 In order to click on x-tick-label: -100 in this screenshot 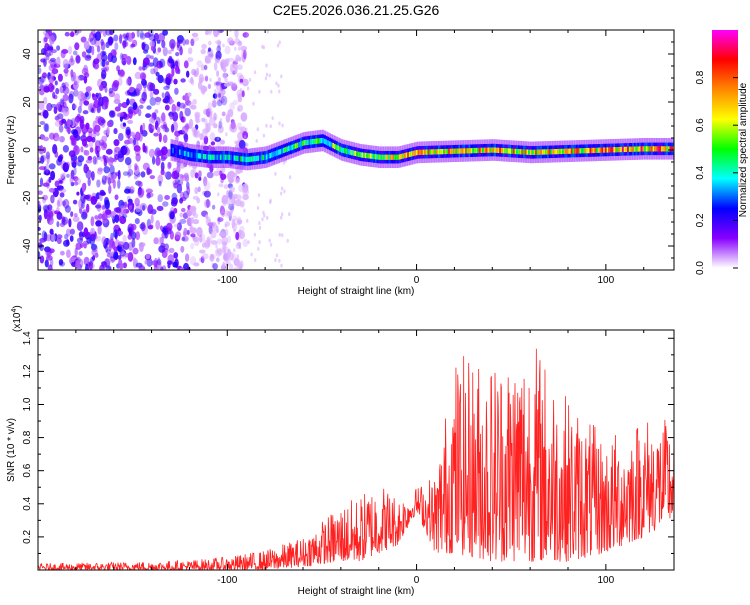, I will do `click(227, 580)`.